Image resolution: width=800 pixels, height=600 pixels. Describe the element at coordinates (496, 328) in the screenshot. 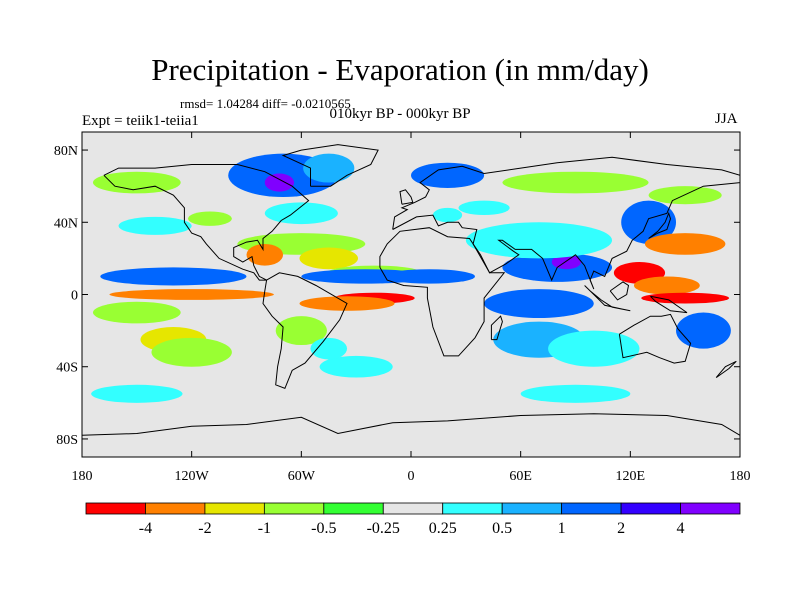

I see `coast-madagascar` at that location.